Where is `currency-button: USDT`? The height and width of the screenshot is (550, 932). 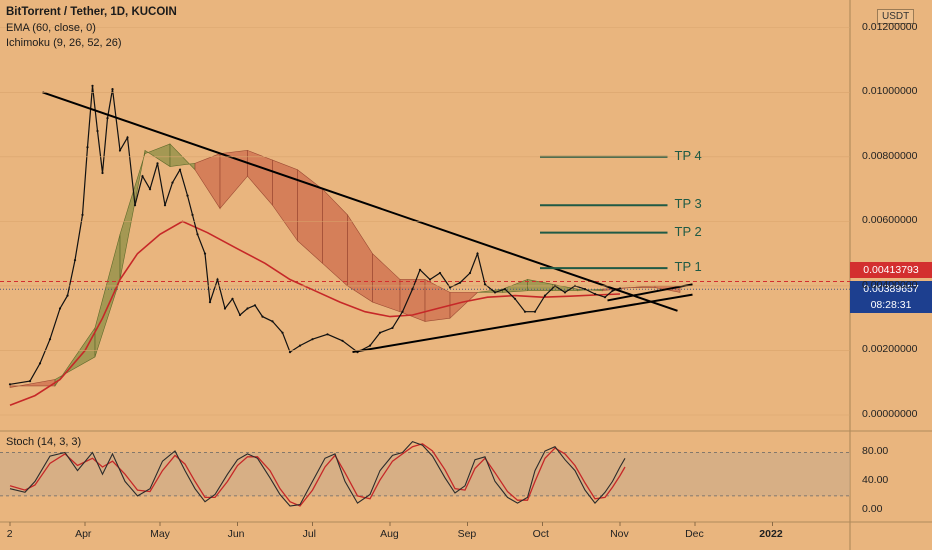 currency-button: USDT is located at coordinates (896, 16).